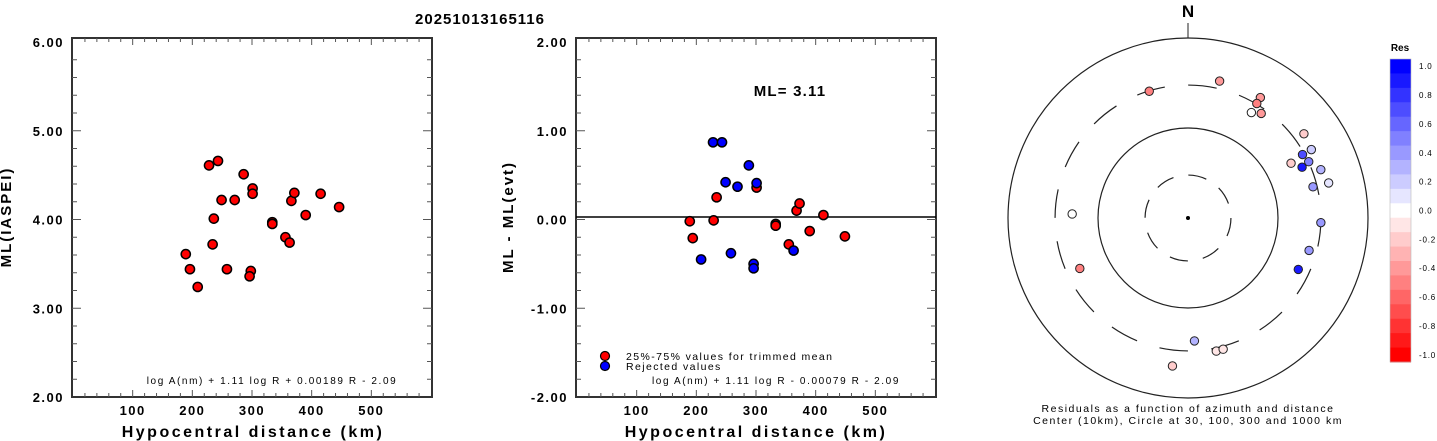 The height and width of the screenshot is (441, 1437). I want to click on colorbar-tick-label: -1.0, so click(1427, 355).